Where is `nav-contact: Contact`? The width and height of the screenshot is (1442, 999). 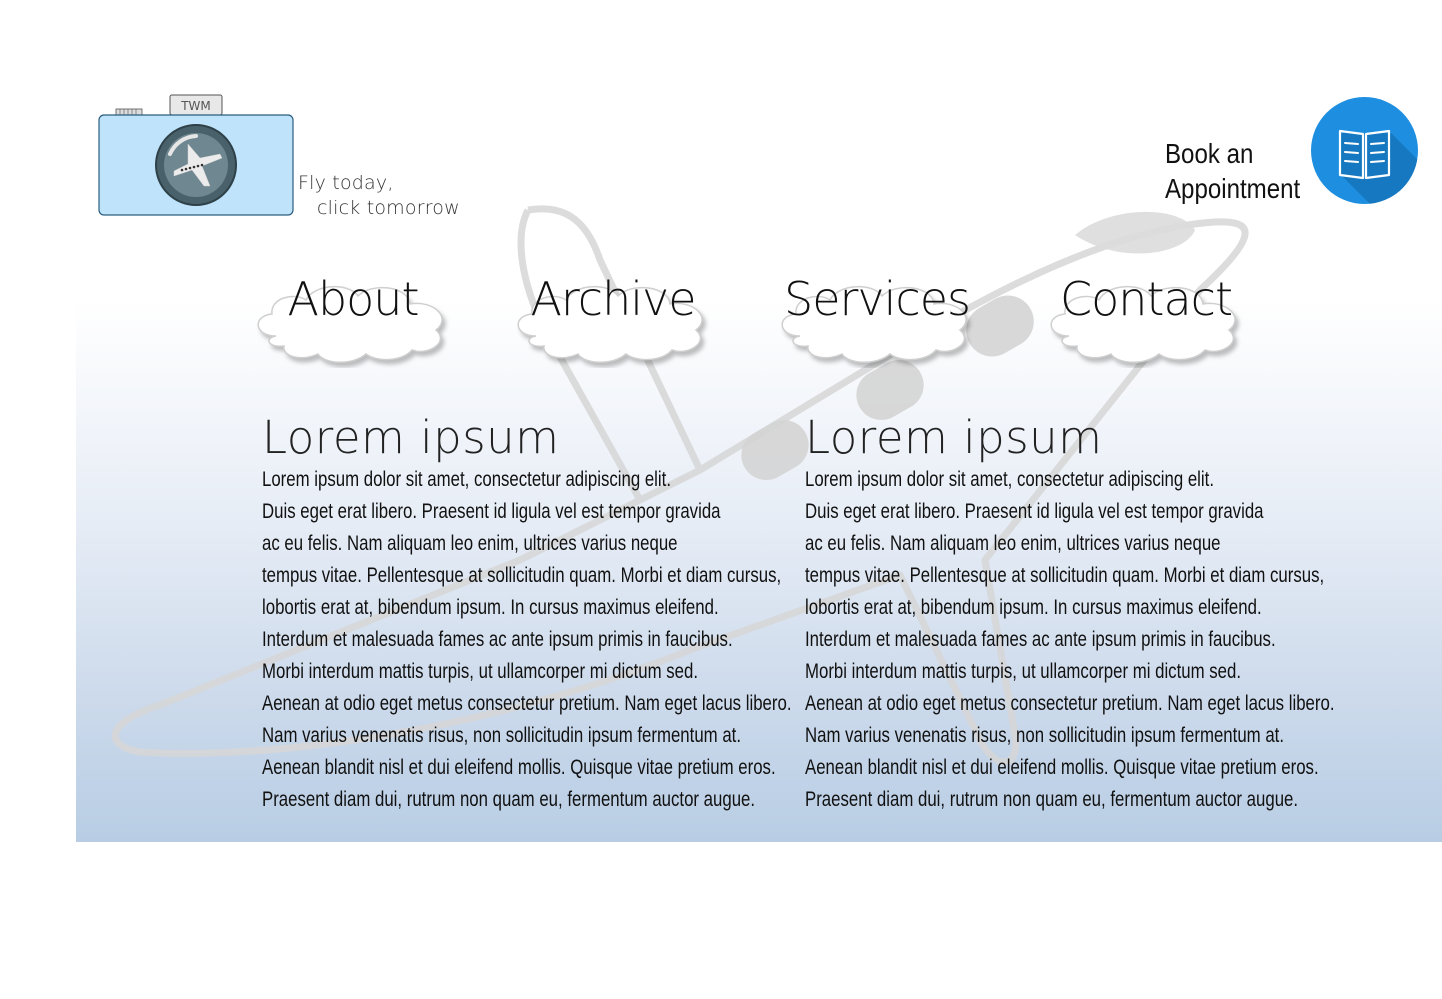 nav-contact: Contact is located at coordinates (1146, 320).